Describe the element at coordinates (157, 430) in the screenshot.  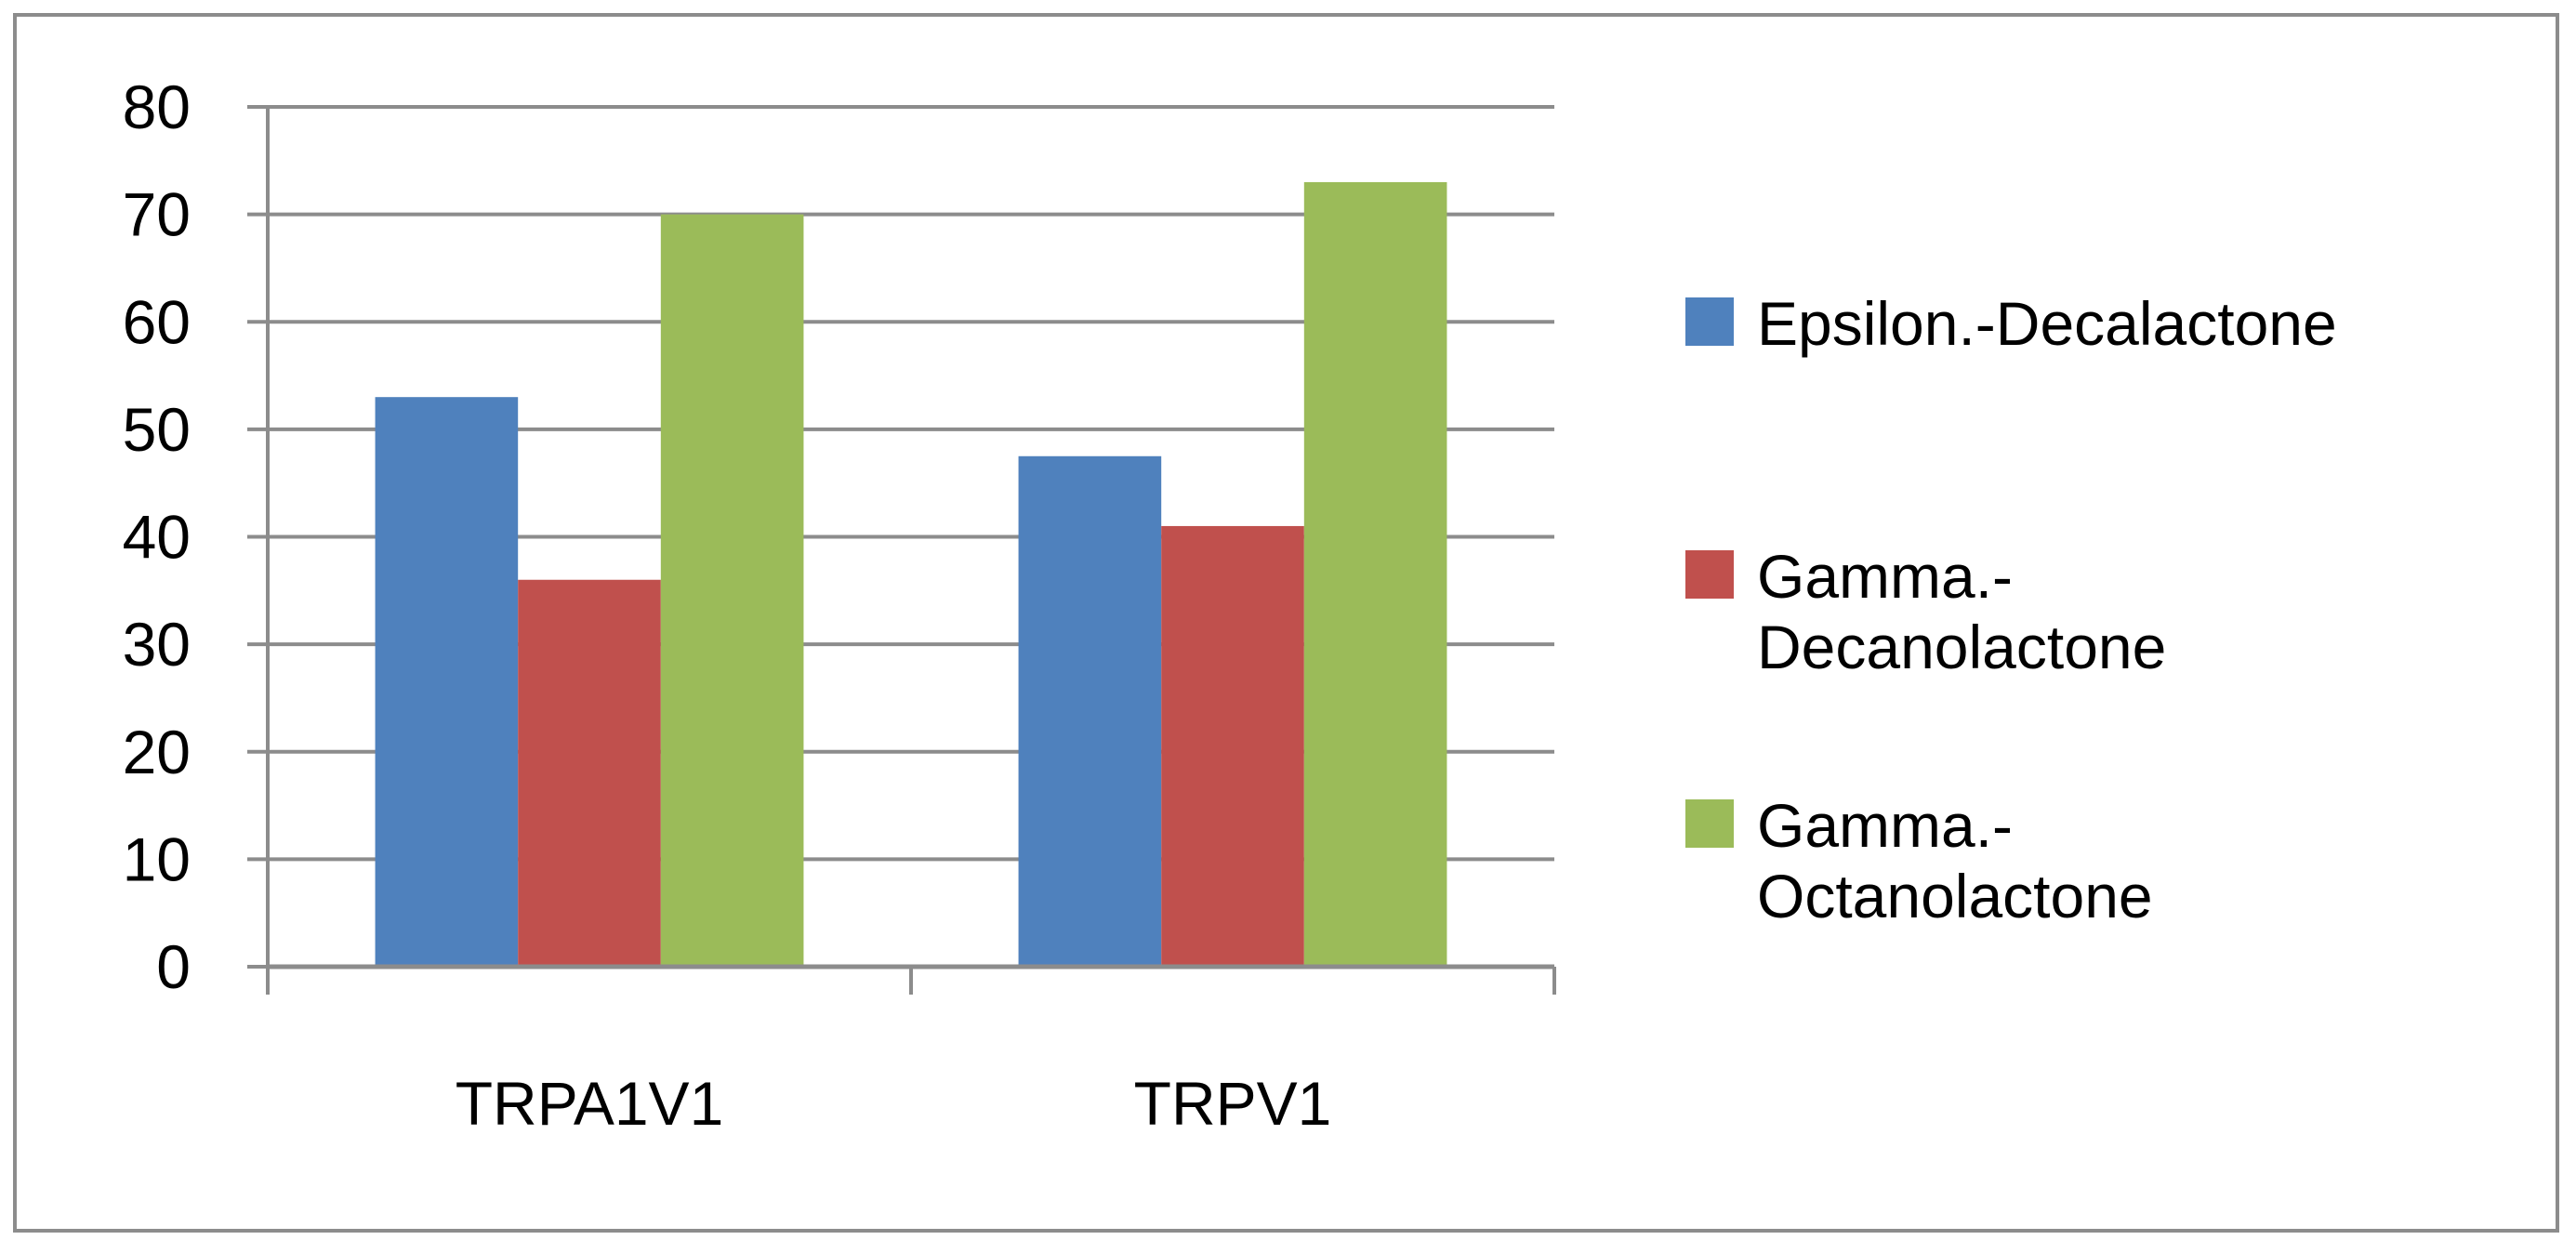
I see `y-tick-label: 50` at that location.